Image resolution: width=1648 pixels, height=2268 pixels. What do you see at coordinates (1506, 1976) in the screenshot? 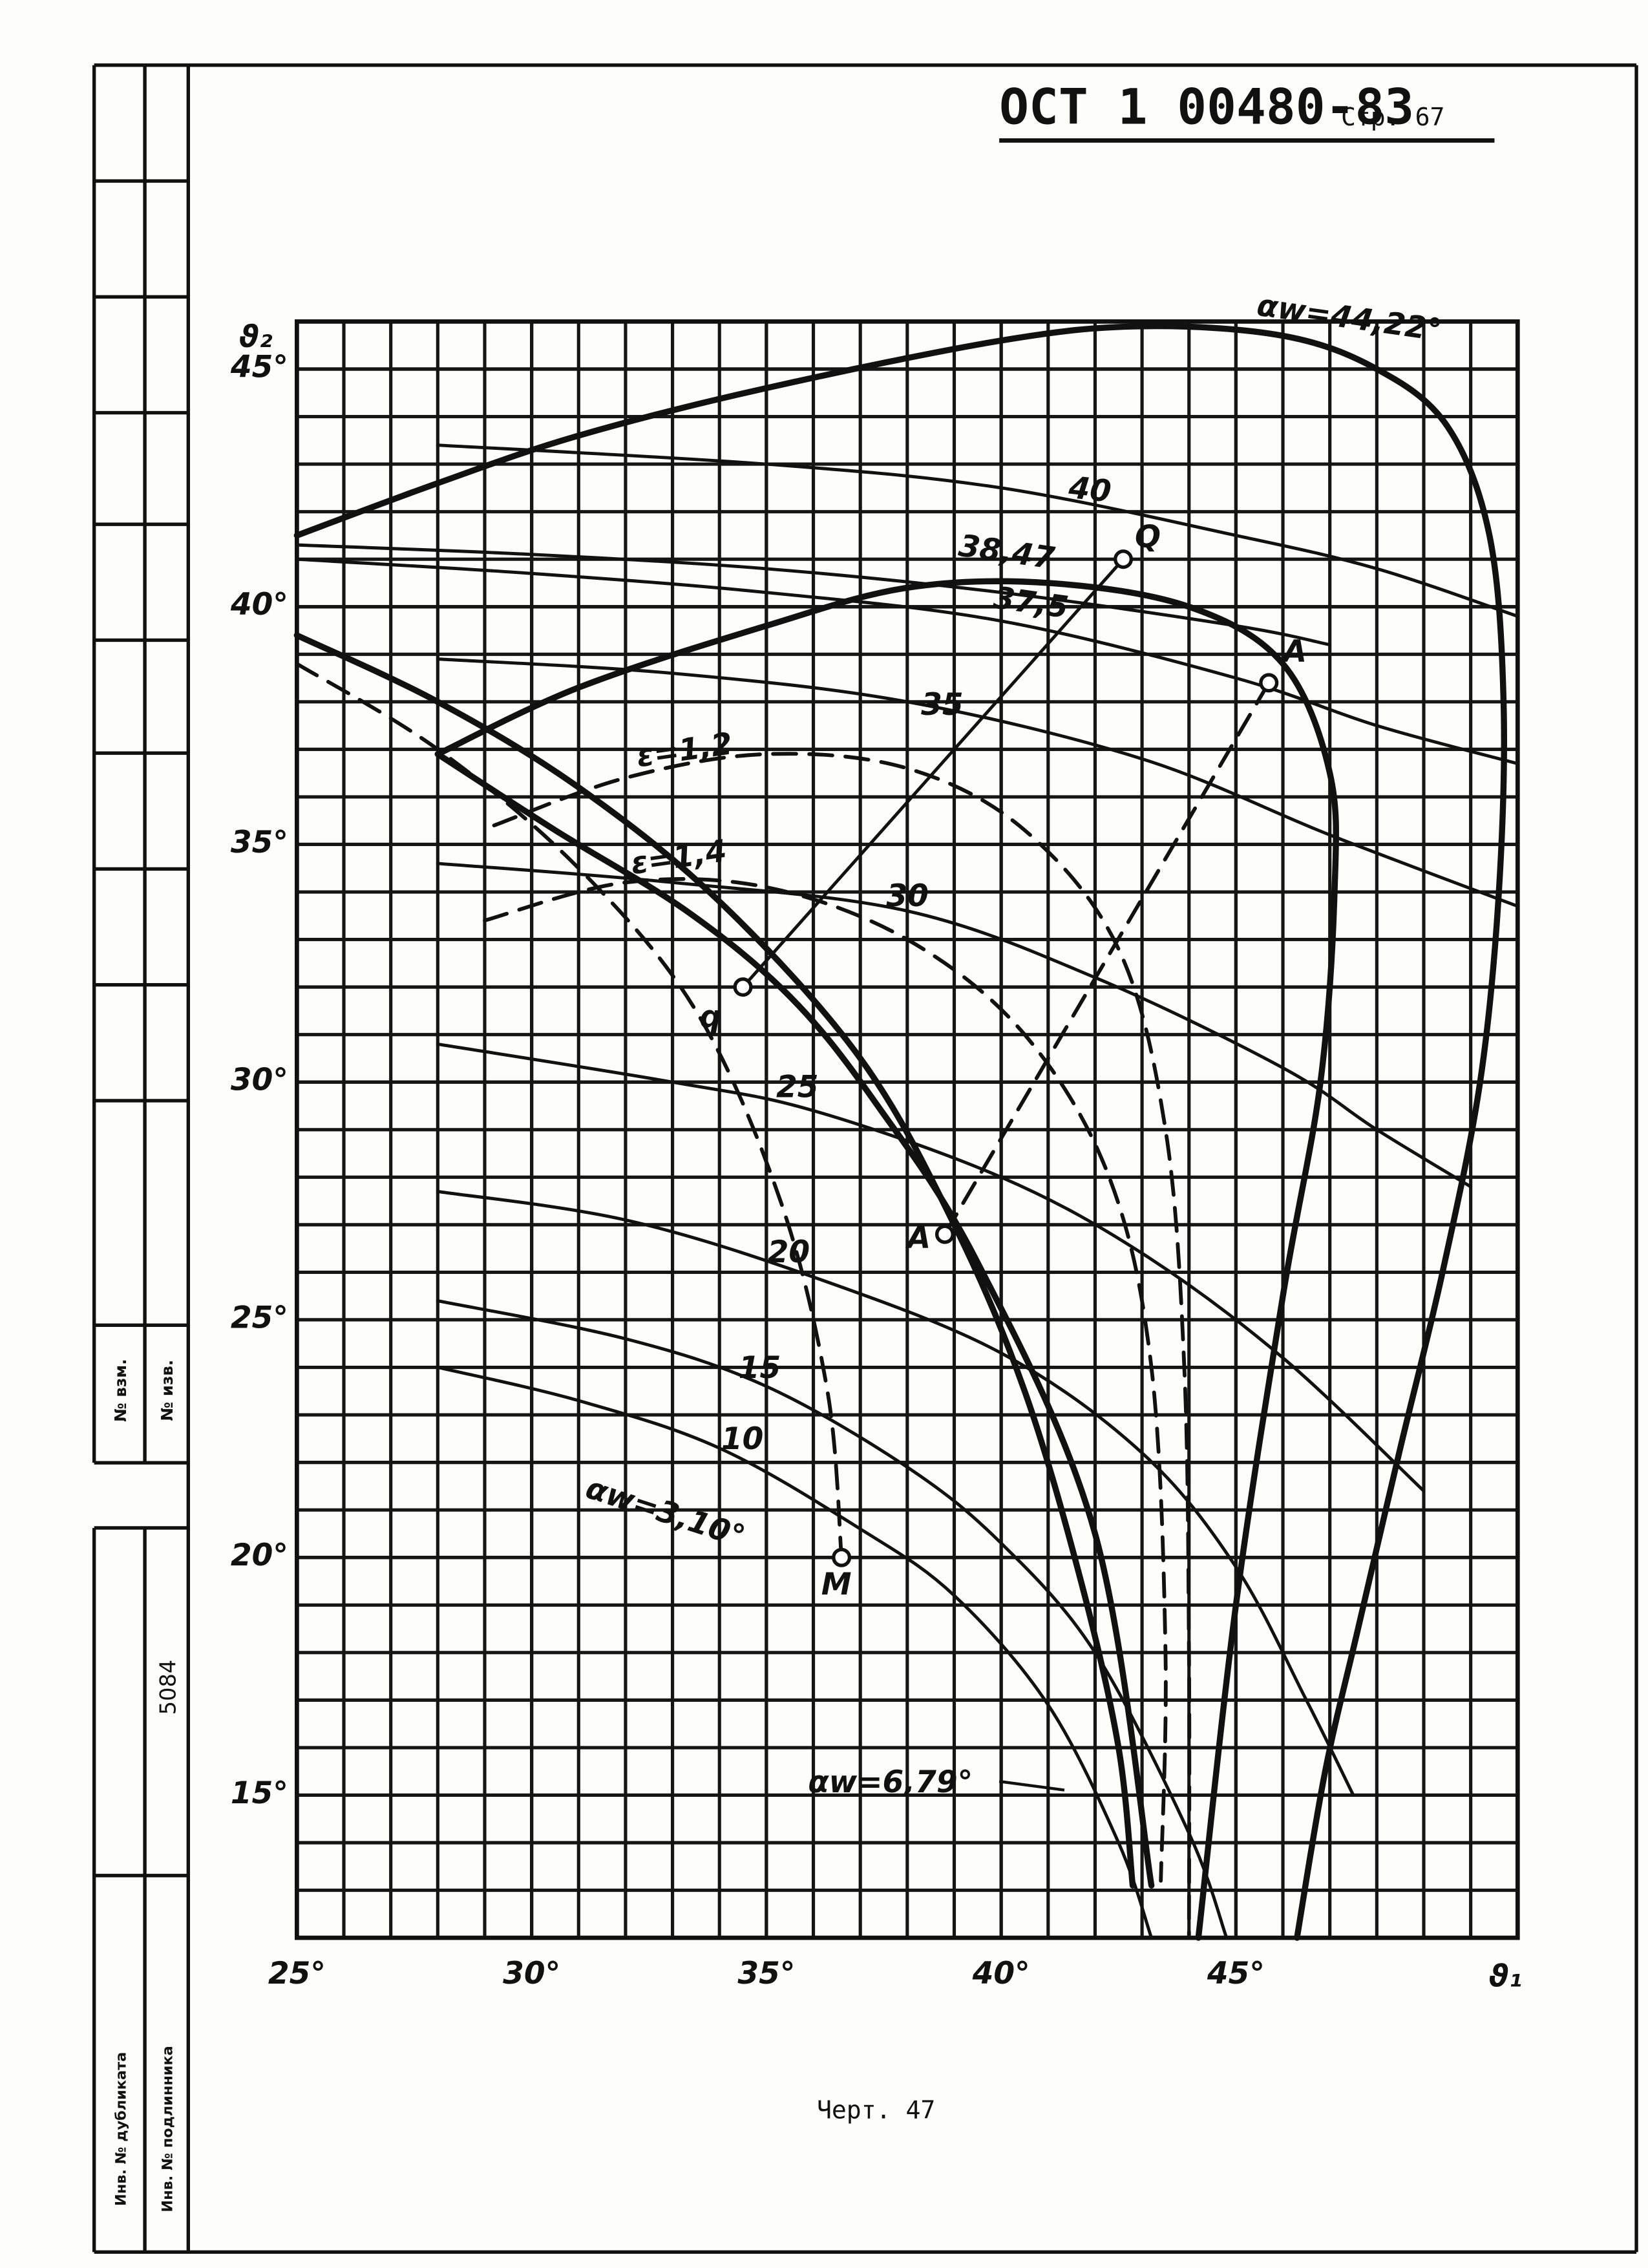
I see `x-axis-label: ϑ₁` at bounding box center [1506, 1976].